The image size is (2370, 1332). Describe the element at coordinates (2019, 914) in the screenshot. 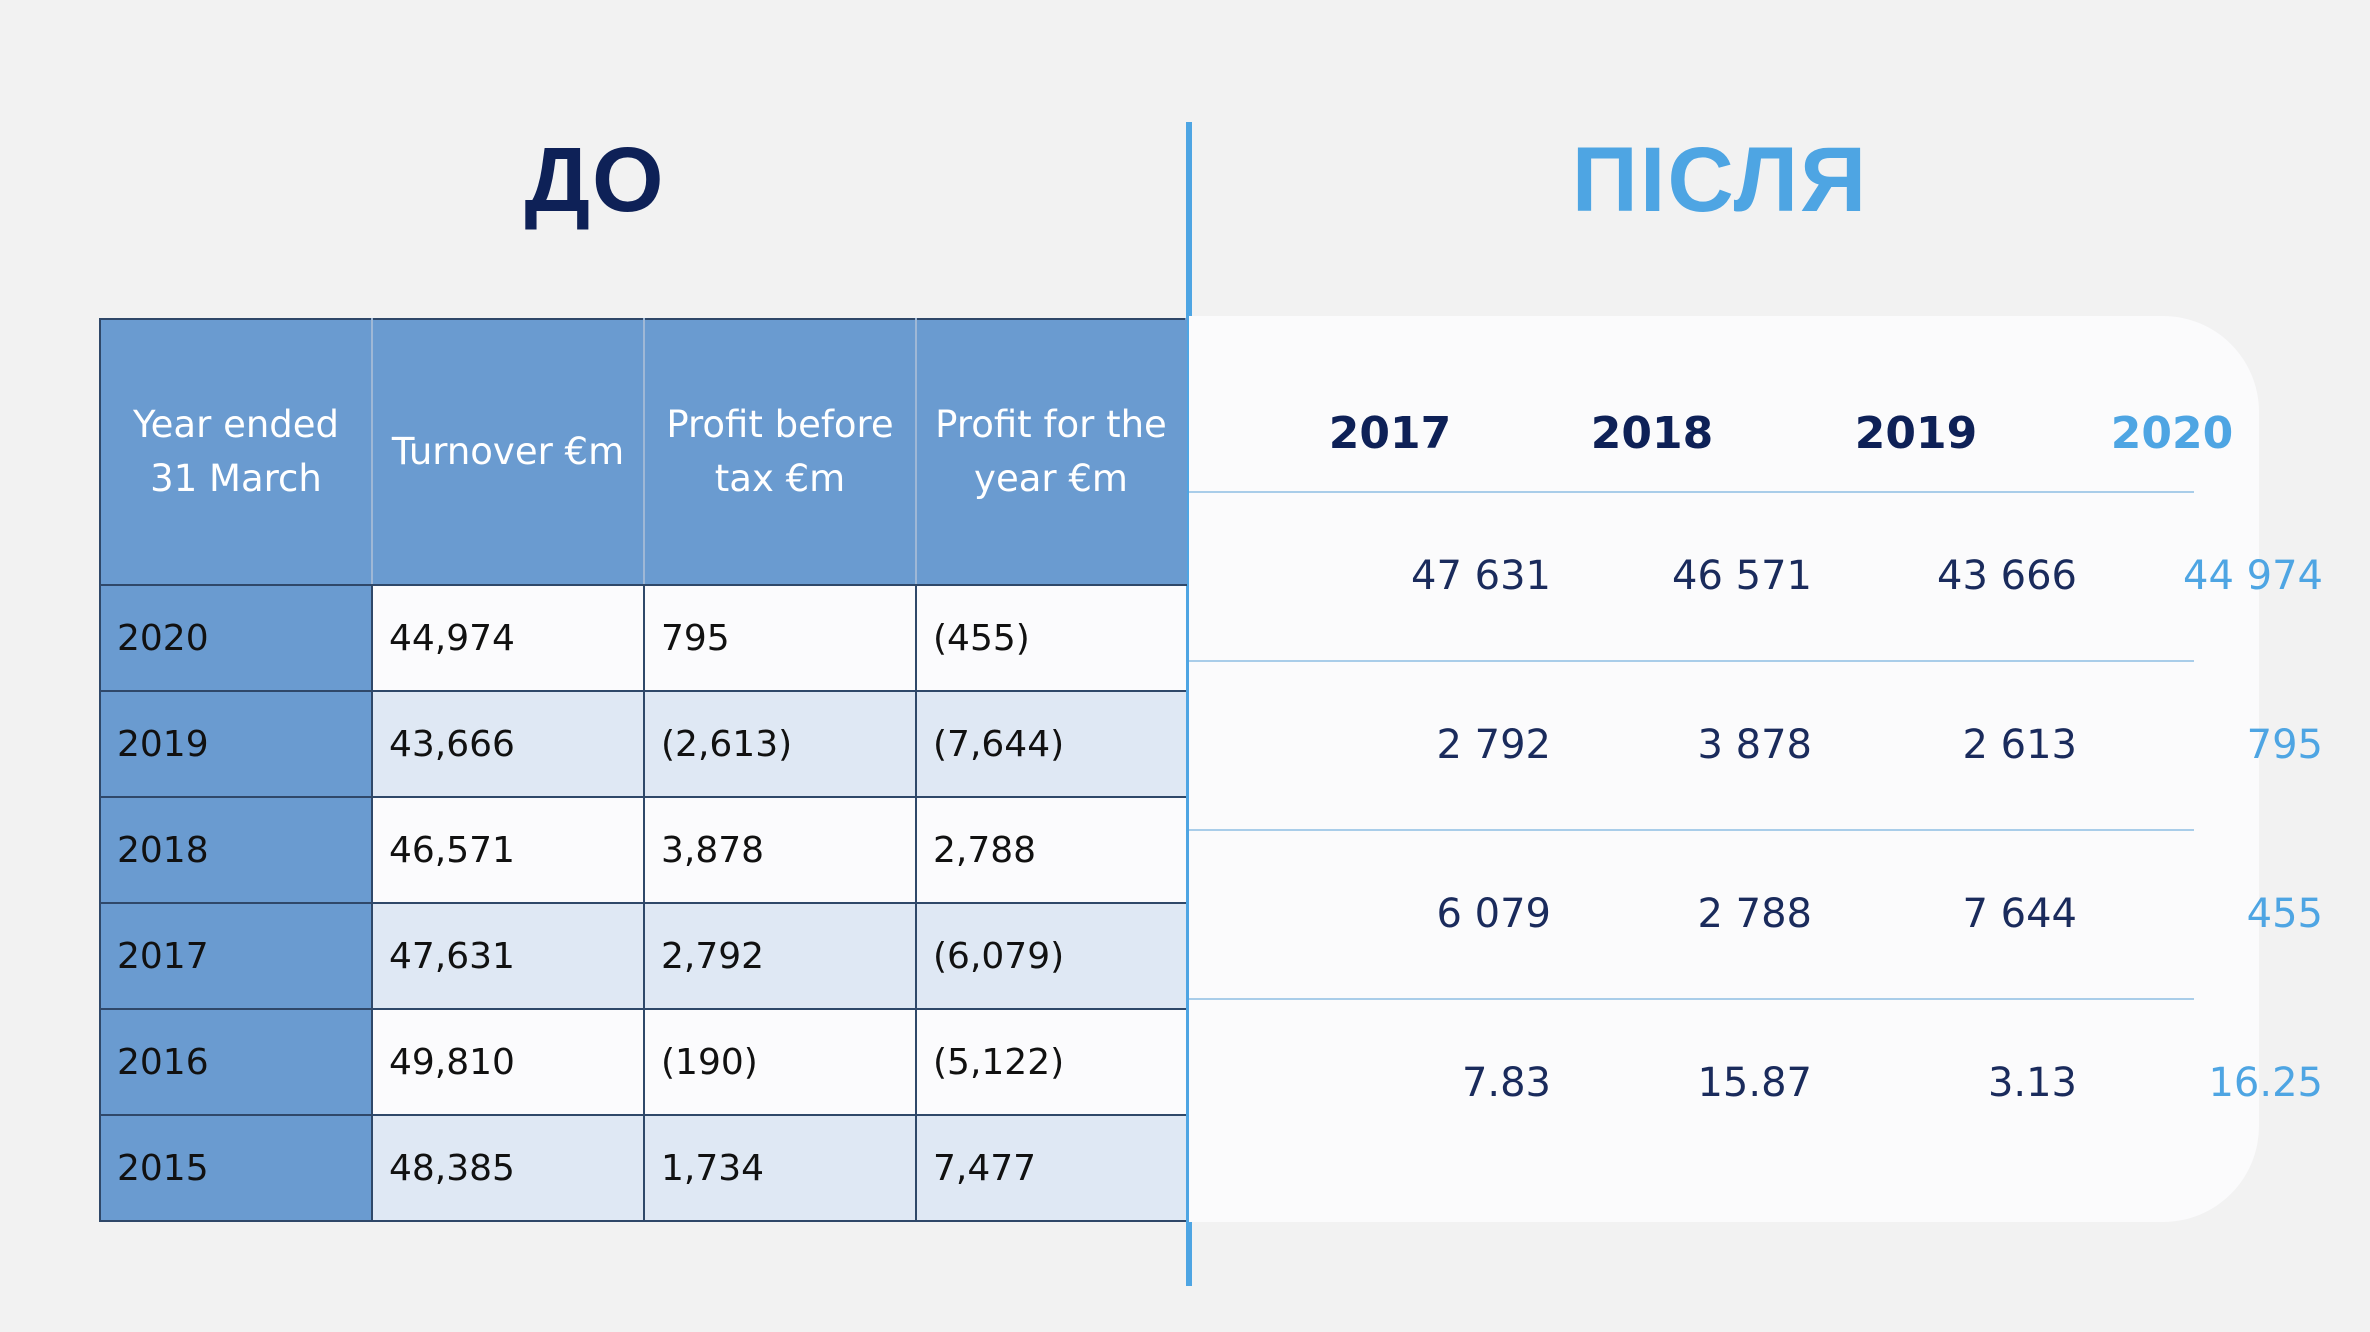

I see `value-cell: 7 644` at that location.